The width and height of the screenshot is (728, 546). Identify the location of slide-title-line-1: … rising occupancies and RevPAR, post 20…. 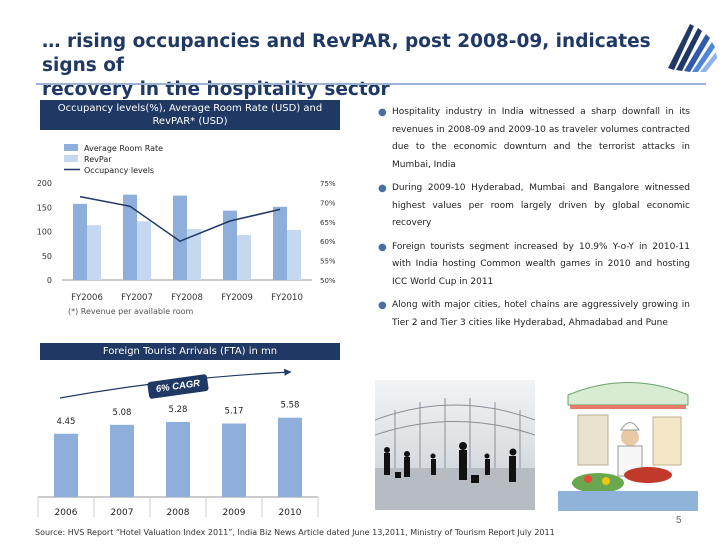
(346, 53).